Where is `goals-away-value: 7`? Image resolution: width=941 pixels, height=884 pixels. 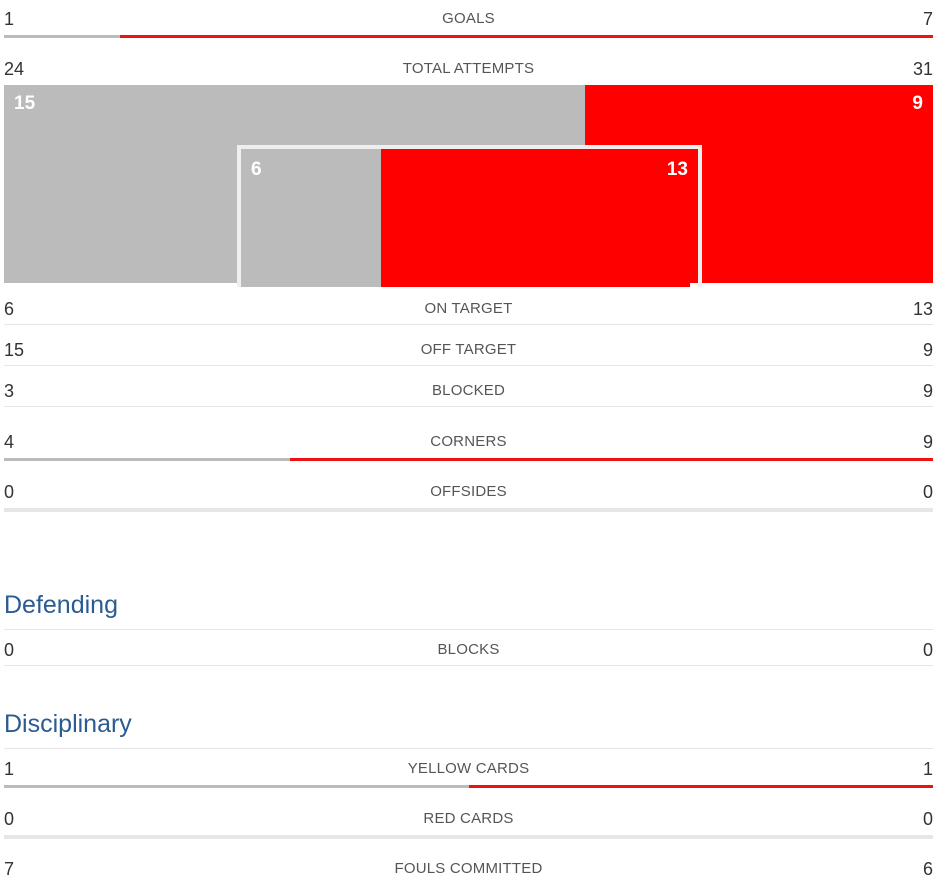 goals-away-value: 7 is located at coordinates (927, 19).